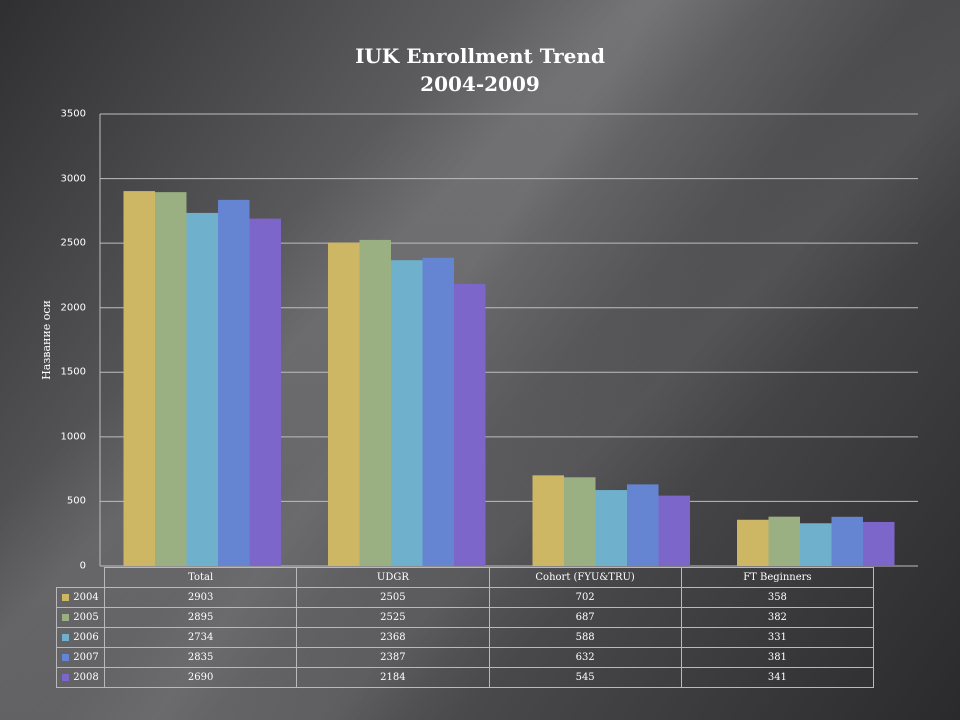 This screenshot has width=960, height=720. I want to click on table-row: 2007 2835 2387 632 381, so click(465, 657).